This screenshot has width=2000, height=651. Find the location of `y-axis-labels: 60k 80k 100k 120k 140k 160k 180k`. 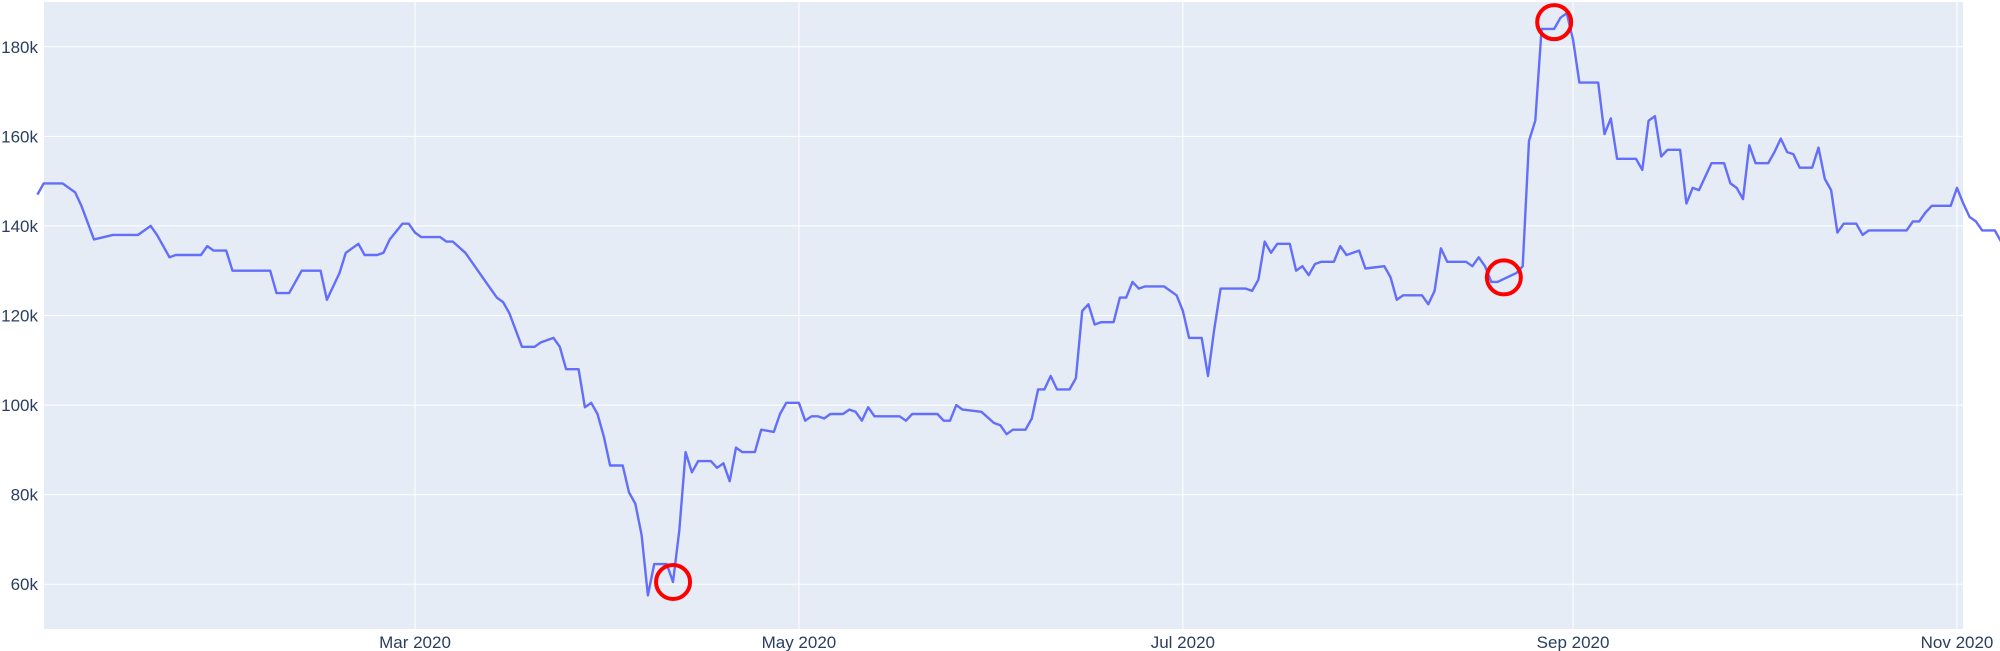

y-axis-labels: 60k 80k 100k 120k 140k 160k 180k is located at coordinates (19, 316).